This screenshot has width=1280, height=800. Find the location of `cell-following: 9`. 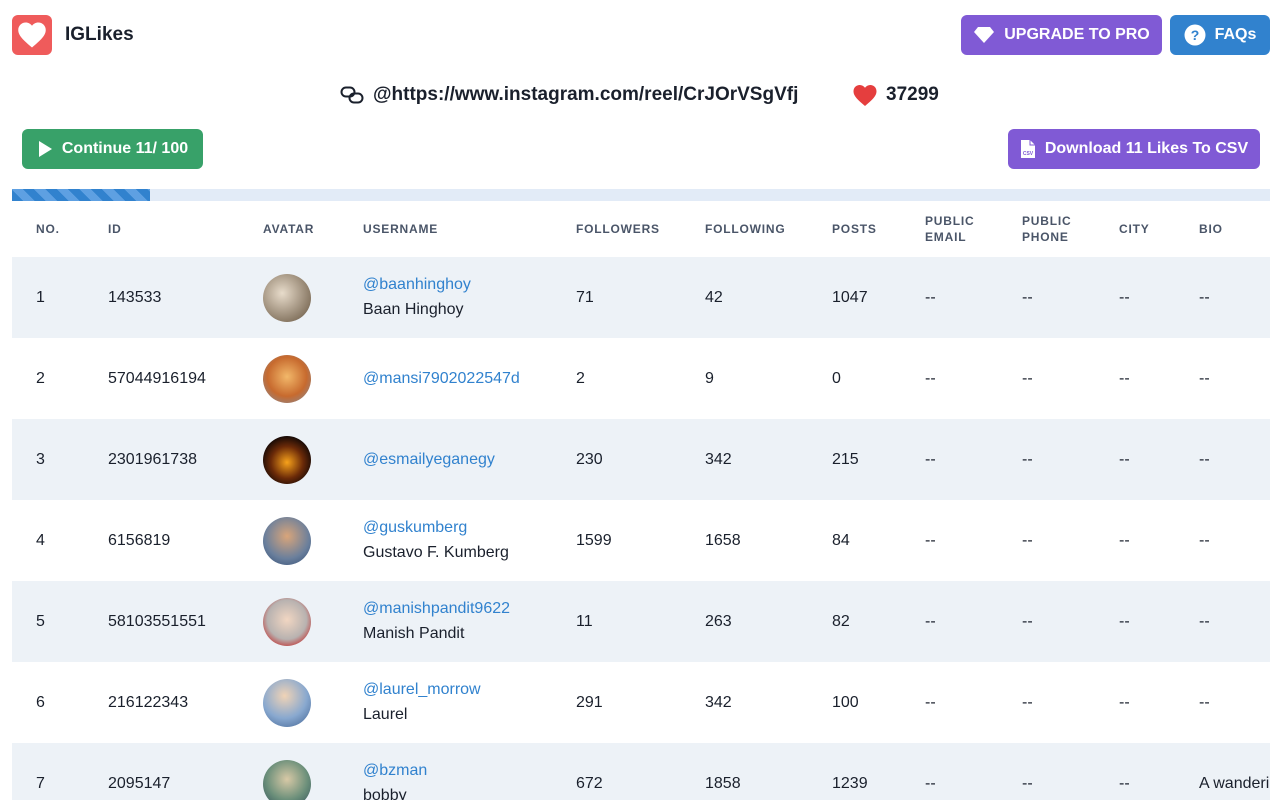

cell-following: 9 is located at coordinates (709, 378).